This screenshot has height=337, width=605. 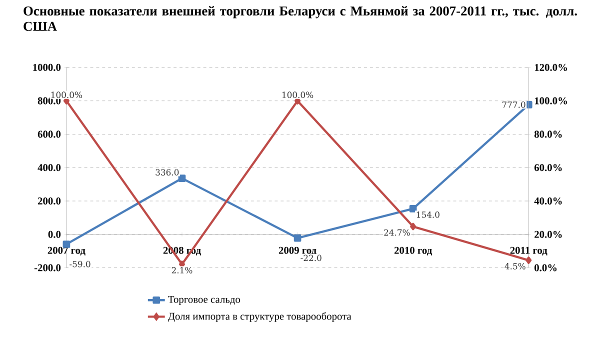 I want to click on x-tick-label: 2011 год, so click(x=529, y=251).